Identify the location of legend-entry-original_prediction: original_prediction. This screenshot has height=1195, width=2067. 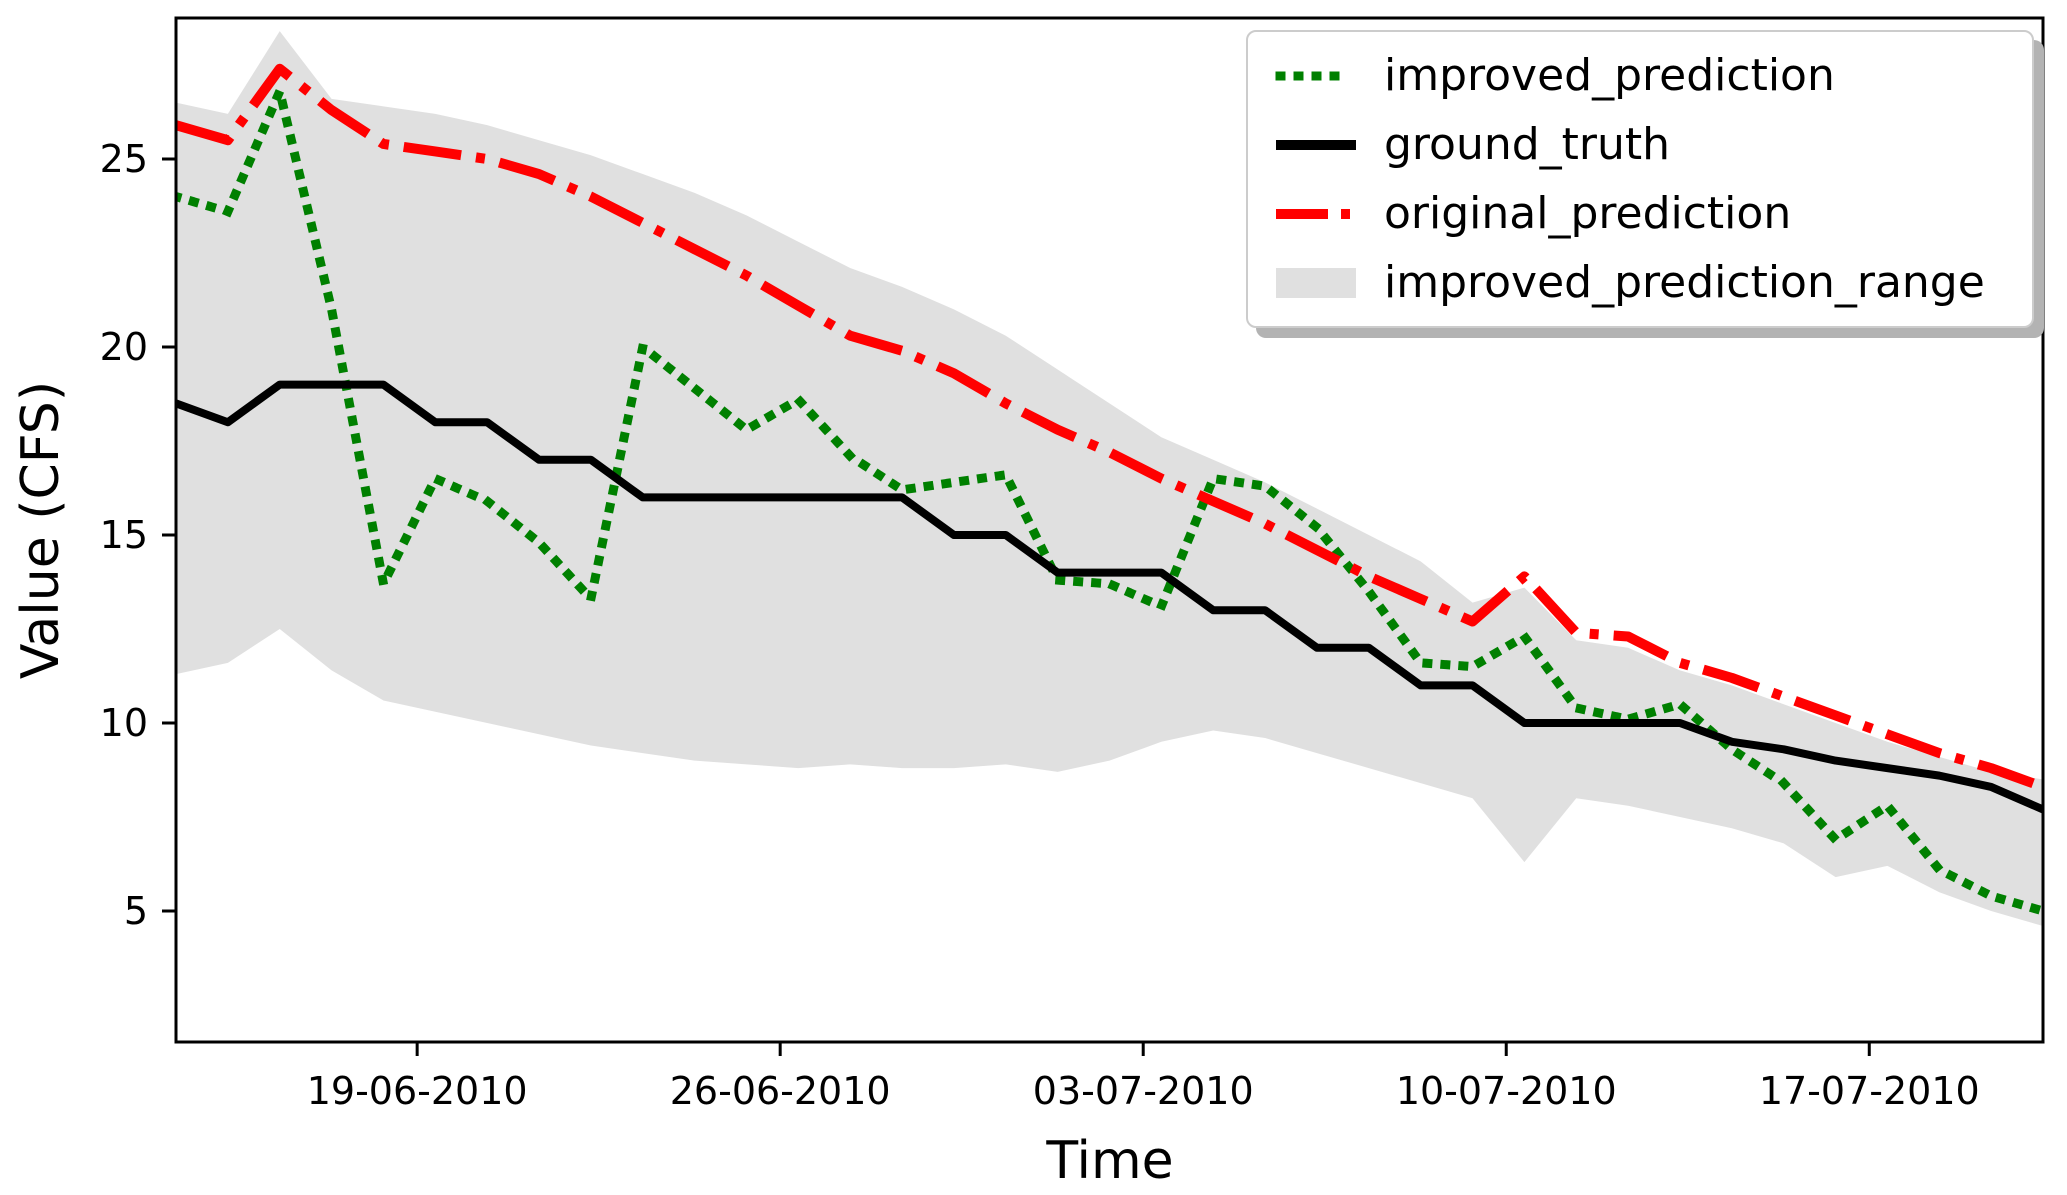
(1640, 213).